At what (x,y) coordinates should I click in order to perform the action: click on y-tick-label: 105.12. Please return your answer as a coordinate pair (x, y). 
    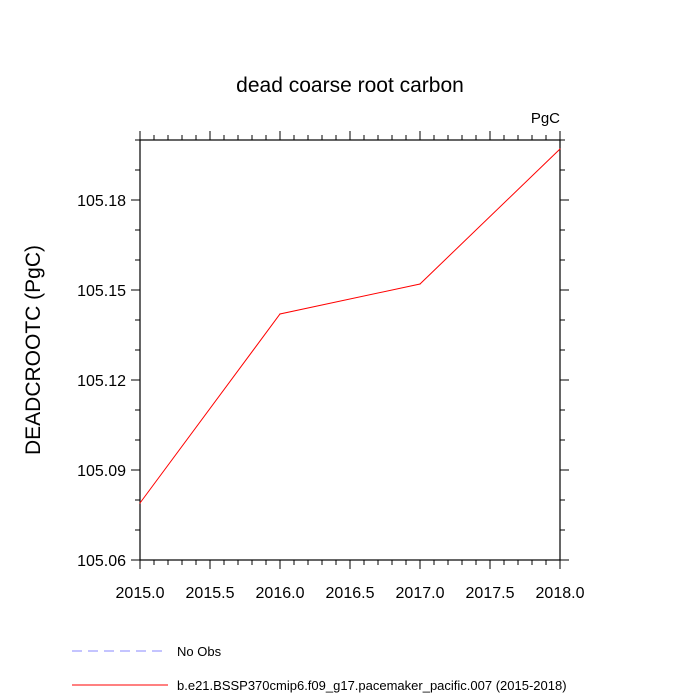
    Looking at the image, I should click on (101, 381).